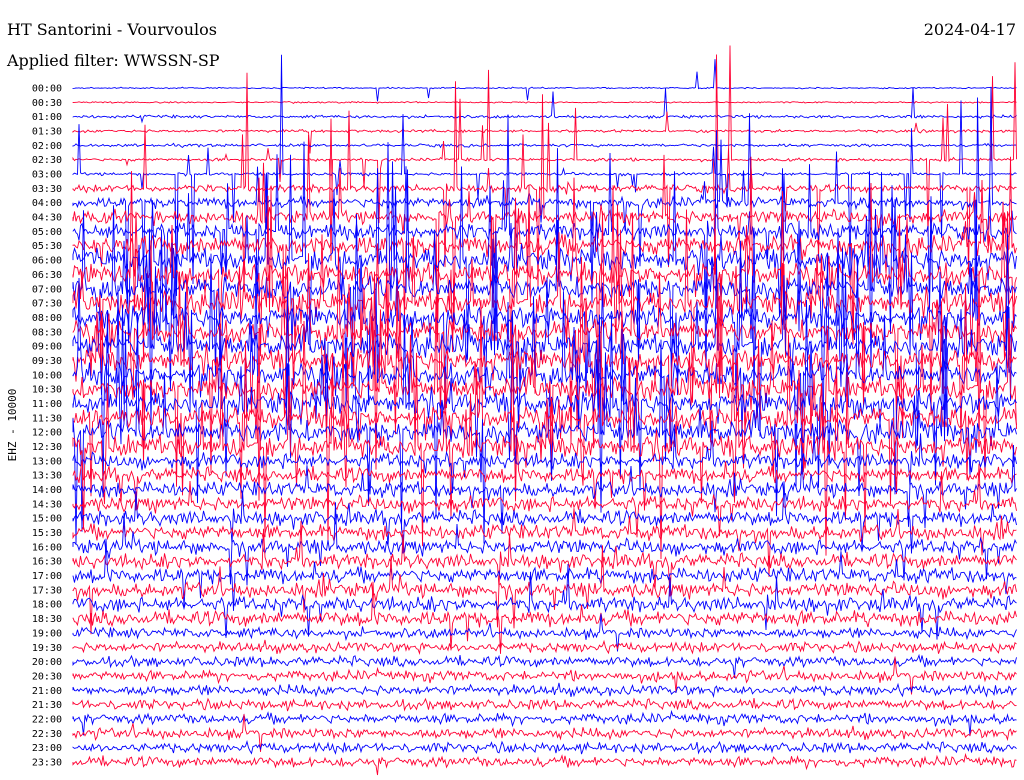  What do you see at coordinates (47, 676) in the screenshot?
I see `row-label: 20:30` at bounding box center [47, 676].